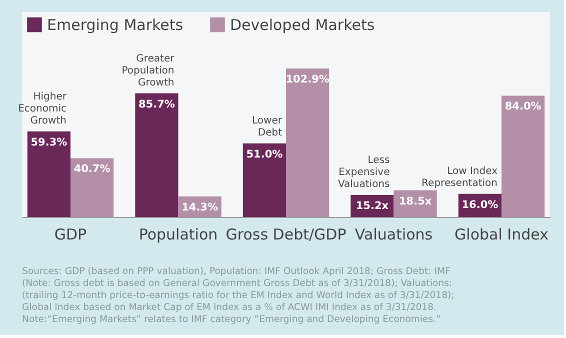 This screenshot has width=566, height=338. Describe the element at coordinates (415, 201) in the screenshot. I see `data-label: 18.5x` at that location.